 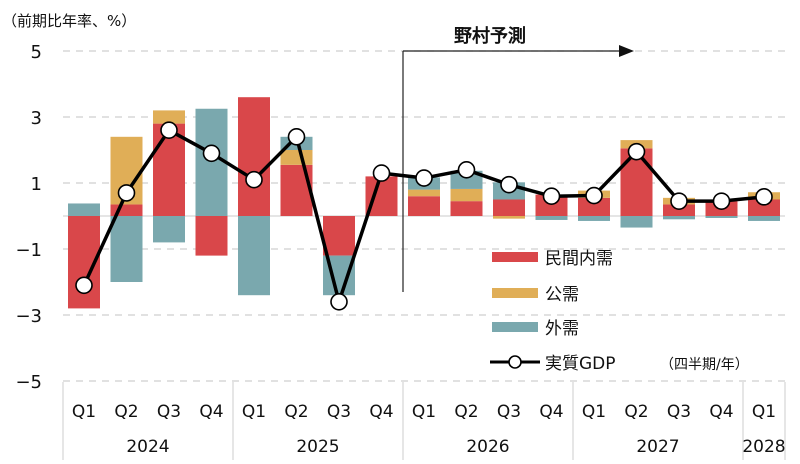 I want to click on y-tick-label: −3, so click(x=28, y=316).